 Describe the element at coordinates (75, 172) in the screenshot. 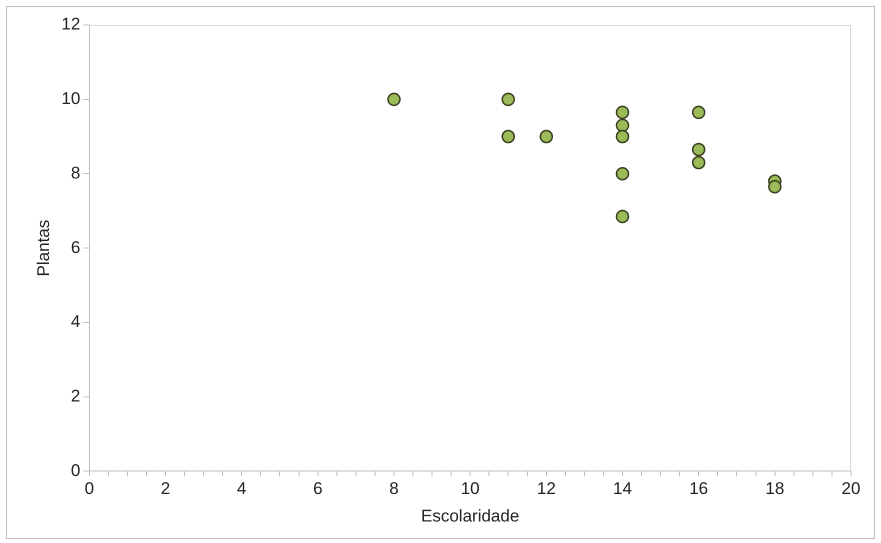

I see `y-tick-label: 8` at that location.